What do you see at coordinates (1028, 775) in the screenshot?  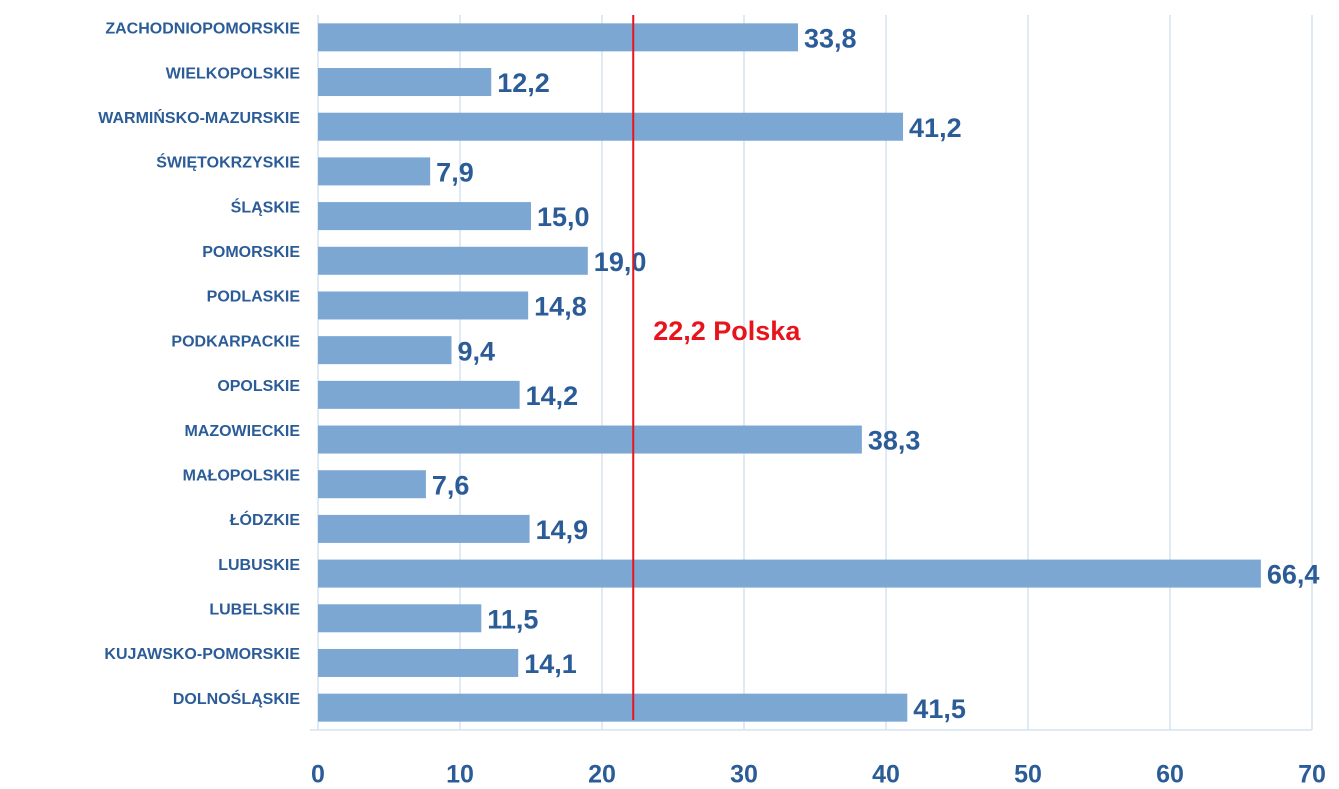 I see `x-tick-label: 50` at bounding box center [1028, 775].